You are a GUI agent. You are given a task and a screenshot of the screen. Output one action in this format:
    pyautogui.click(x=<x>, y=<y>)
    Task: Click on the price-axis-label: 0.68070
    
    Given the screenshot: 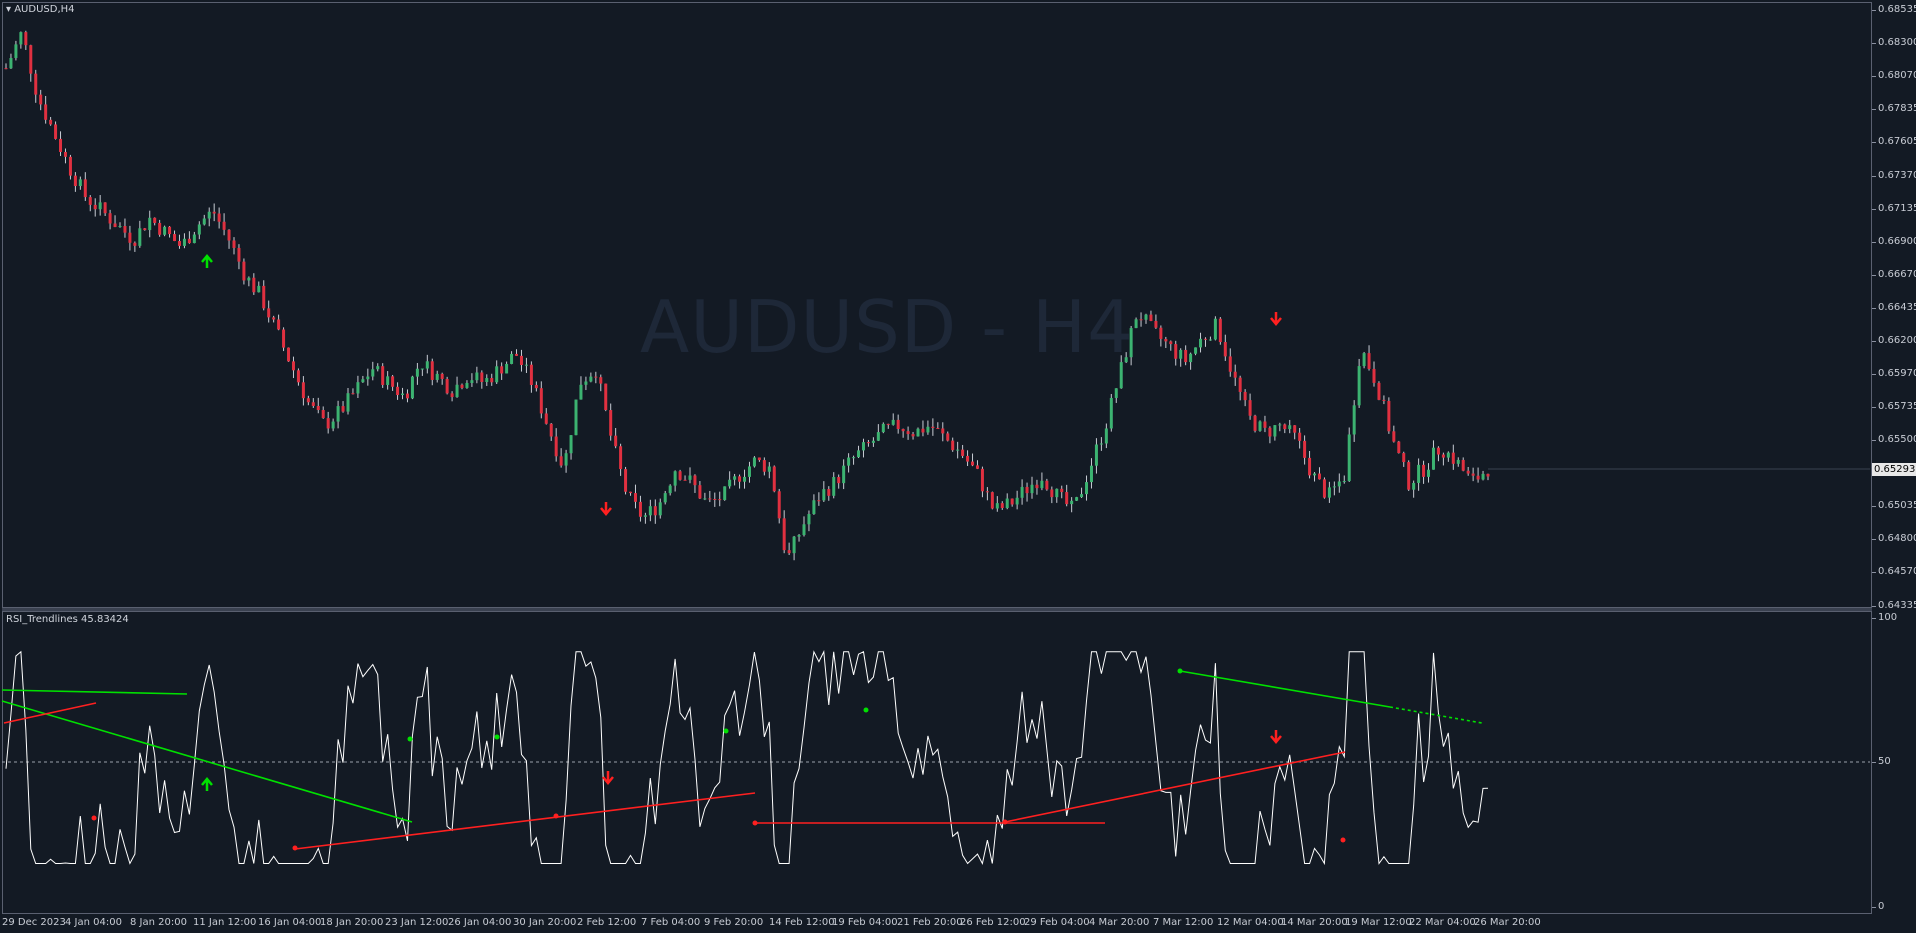 What is the action you would take?
    pyautogui.click(x=1893, y=75)
    